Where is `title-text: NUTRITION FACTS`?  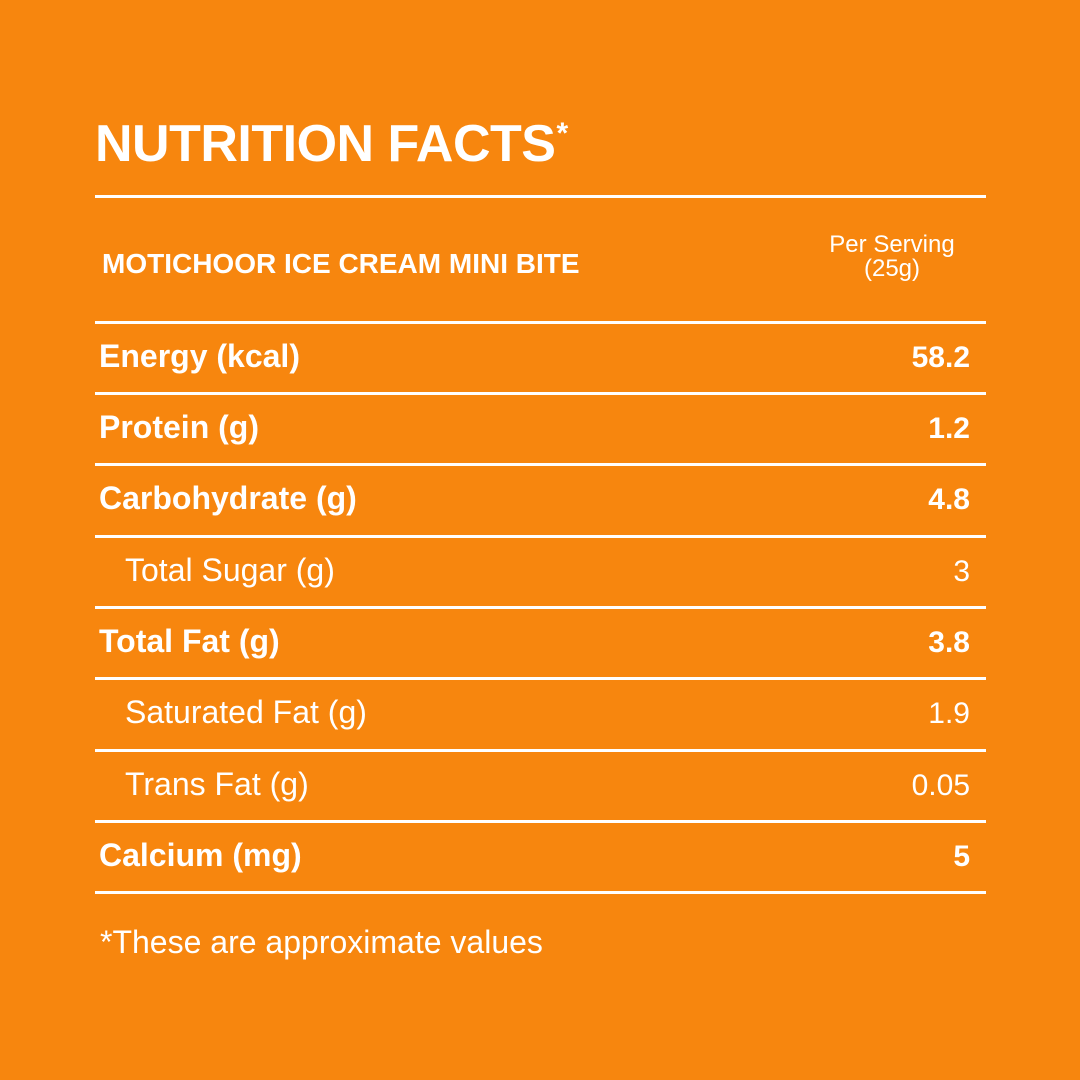 title-text: NUTRITION FACTS is located at coordinates (325, 144).